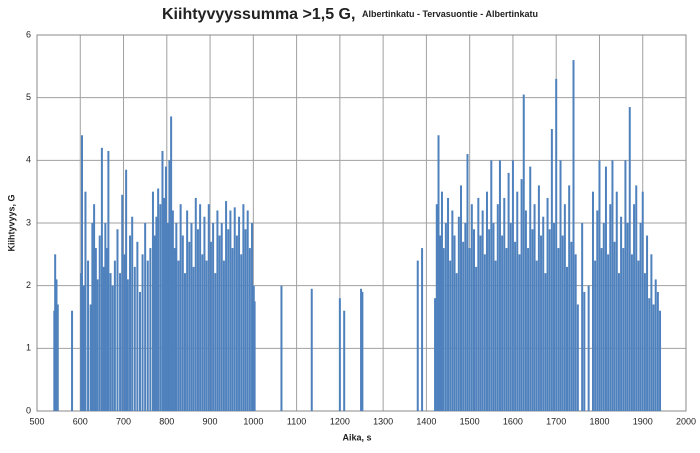  Describe the element at coordinates (426, 421) in the screenshot. I see `x-tick-label: 1400` at that location.